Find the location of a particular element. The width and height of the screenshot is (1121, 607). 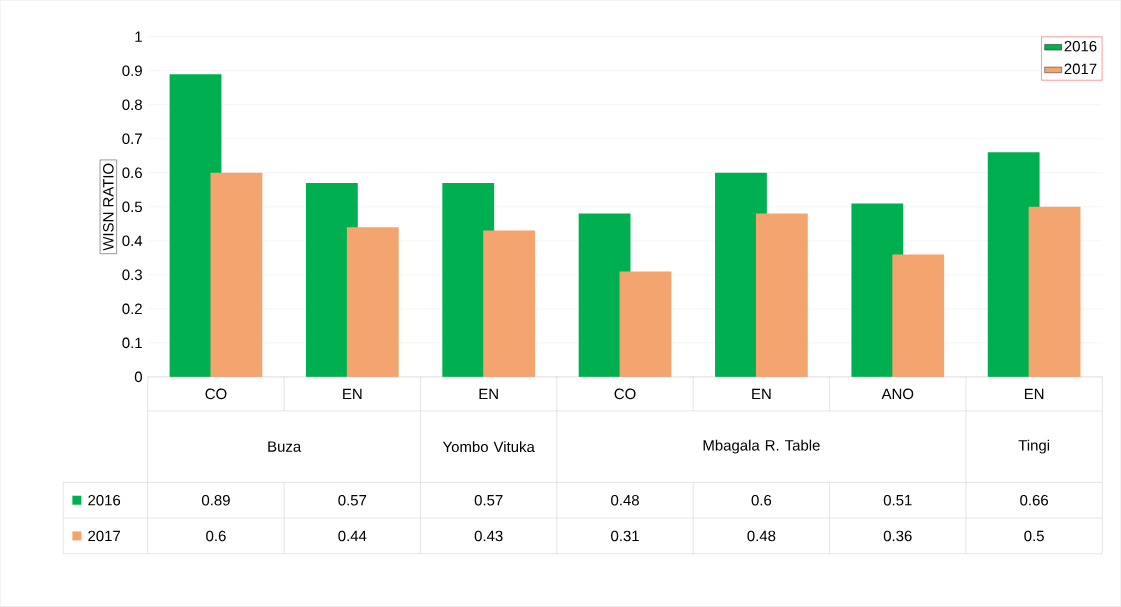

data-label: 0.66 is located at coordinates (1034, 500).